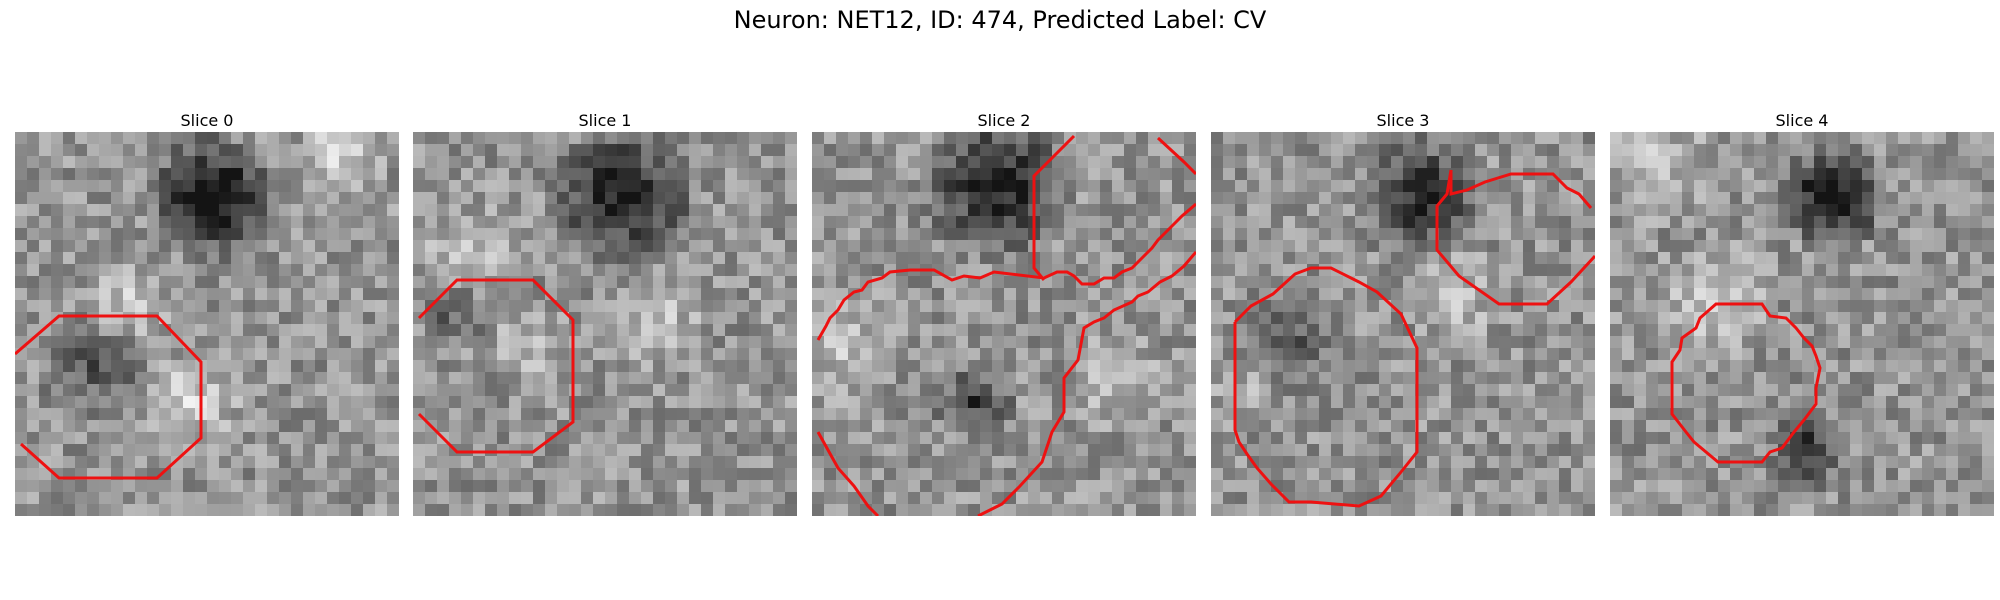 This screenshot has width=2000, height=600. I want to click on slice-title: Slice 3, so click(1403, 120).